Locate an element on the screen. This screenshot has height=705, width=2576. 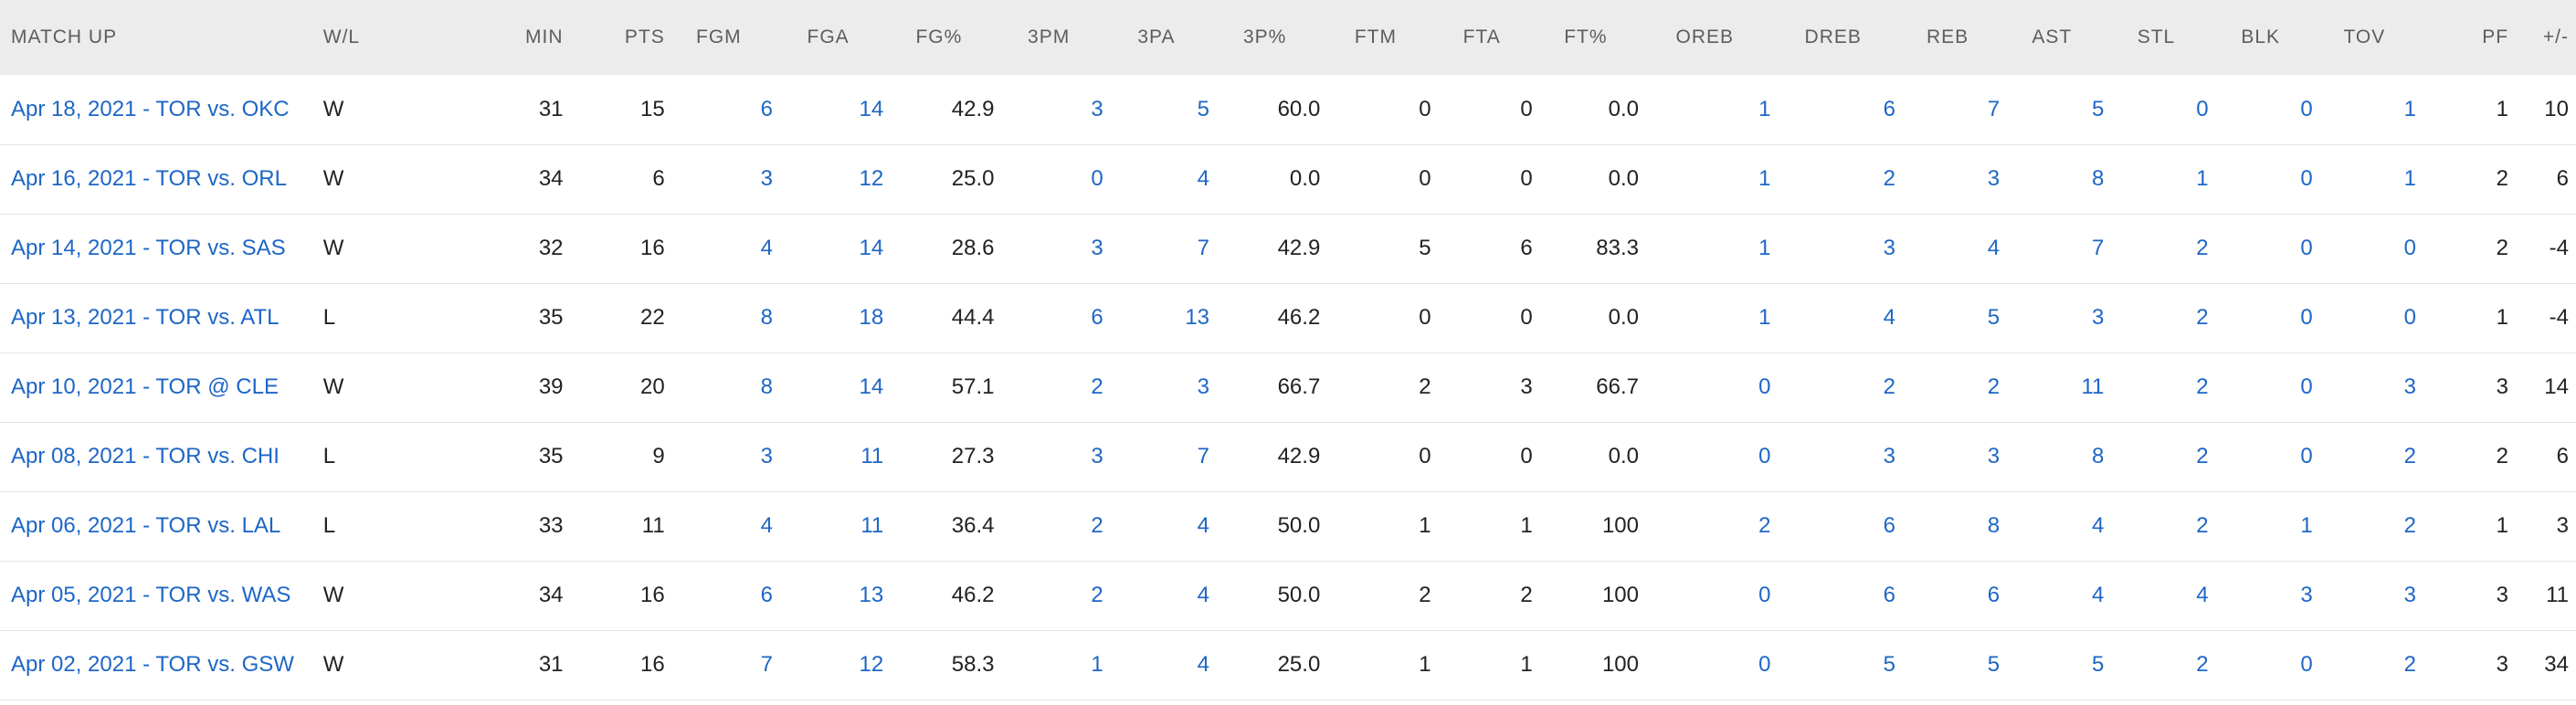
cell-reb: 7 is located at coordinates (1994, 108).